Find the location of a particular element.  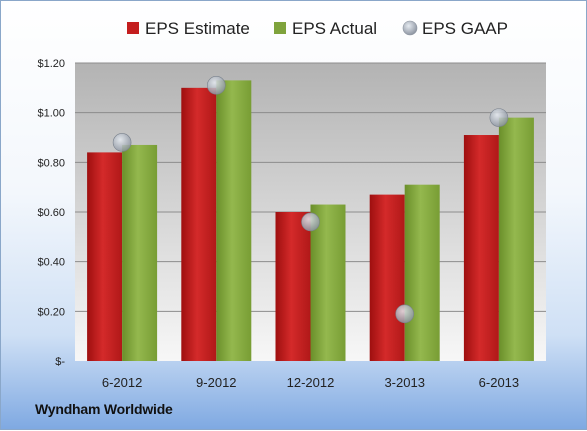

legend-eps-gaap-label: EPS GAAP is located at coordinates (465, 28).